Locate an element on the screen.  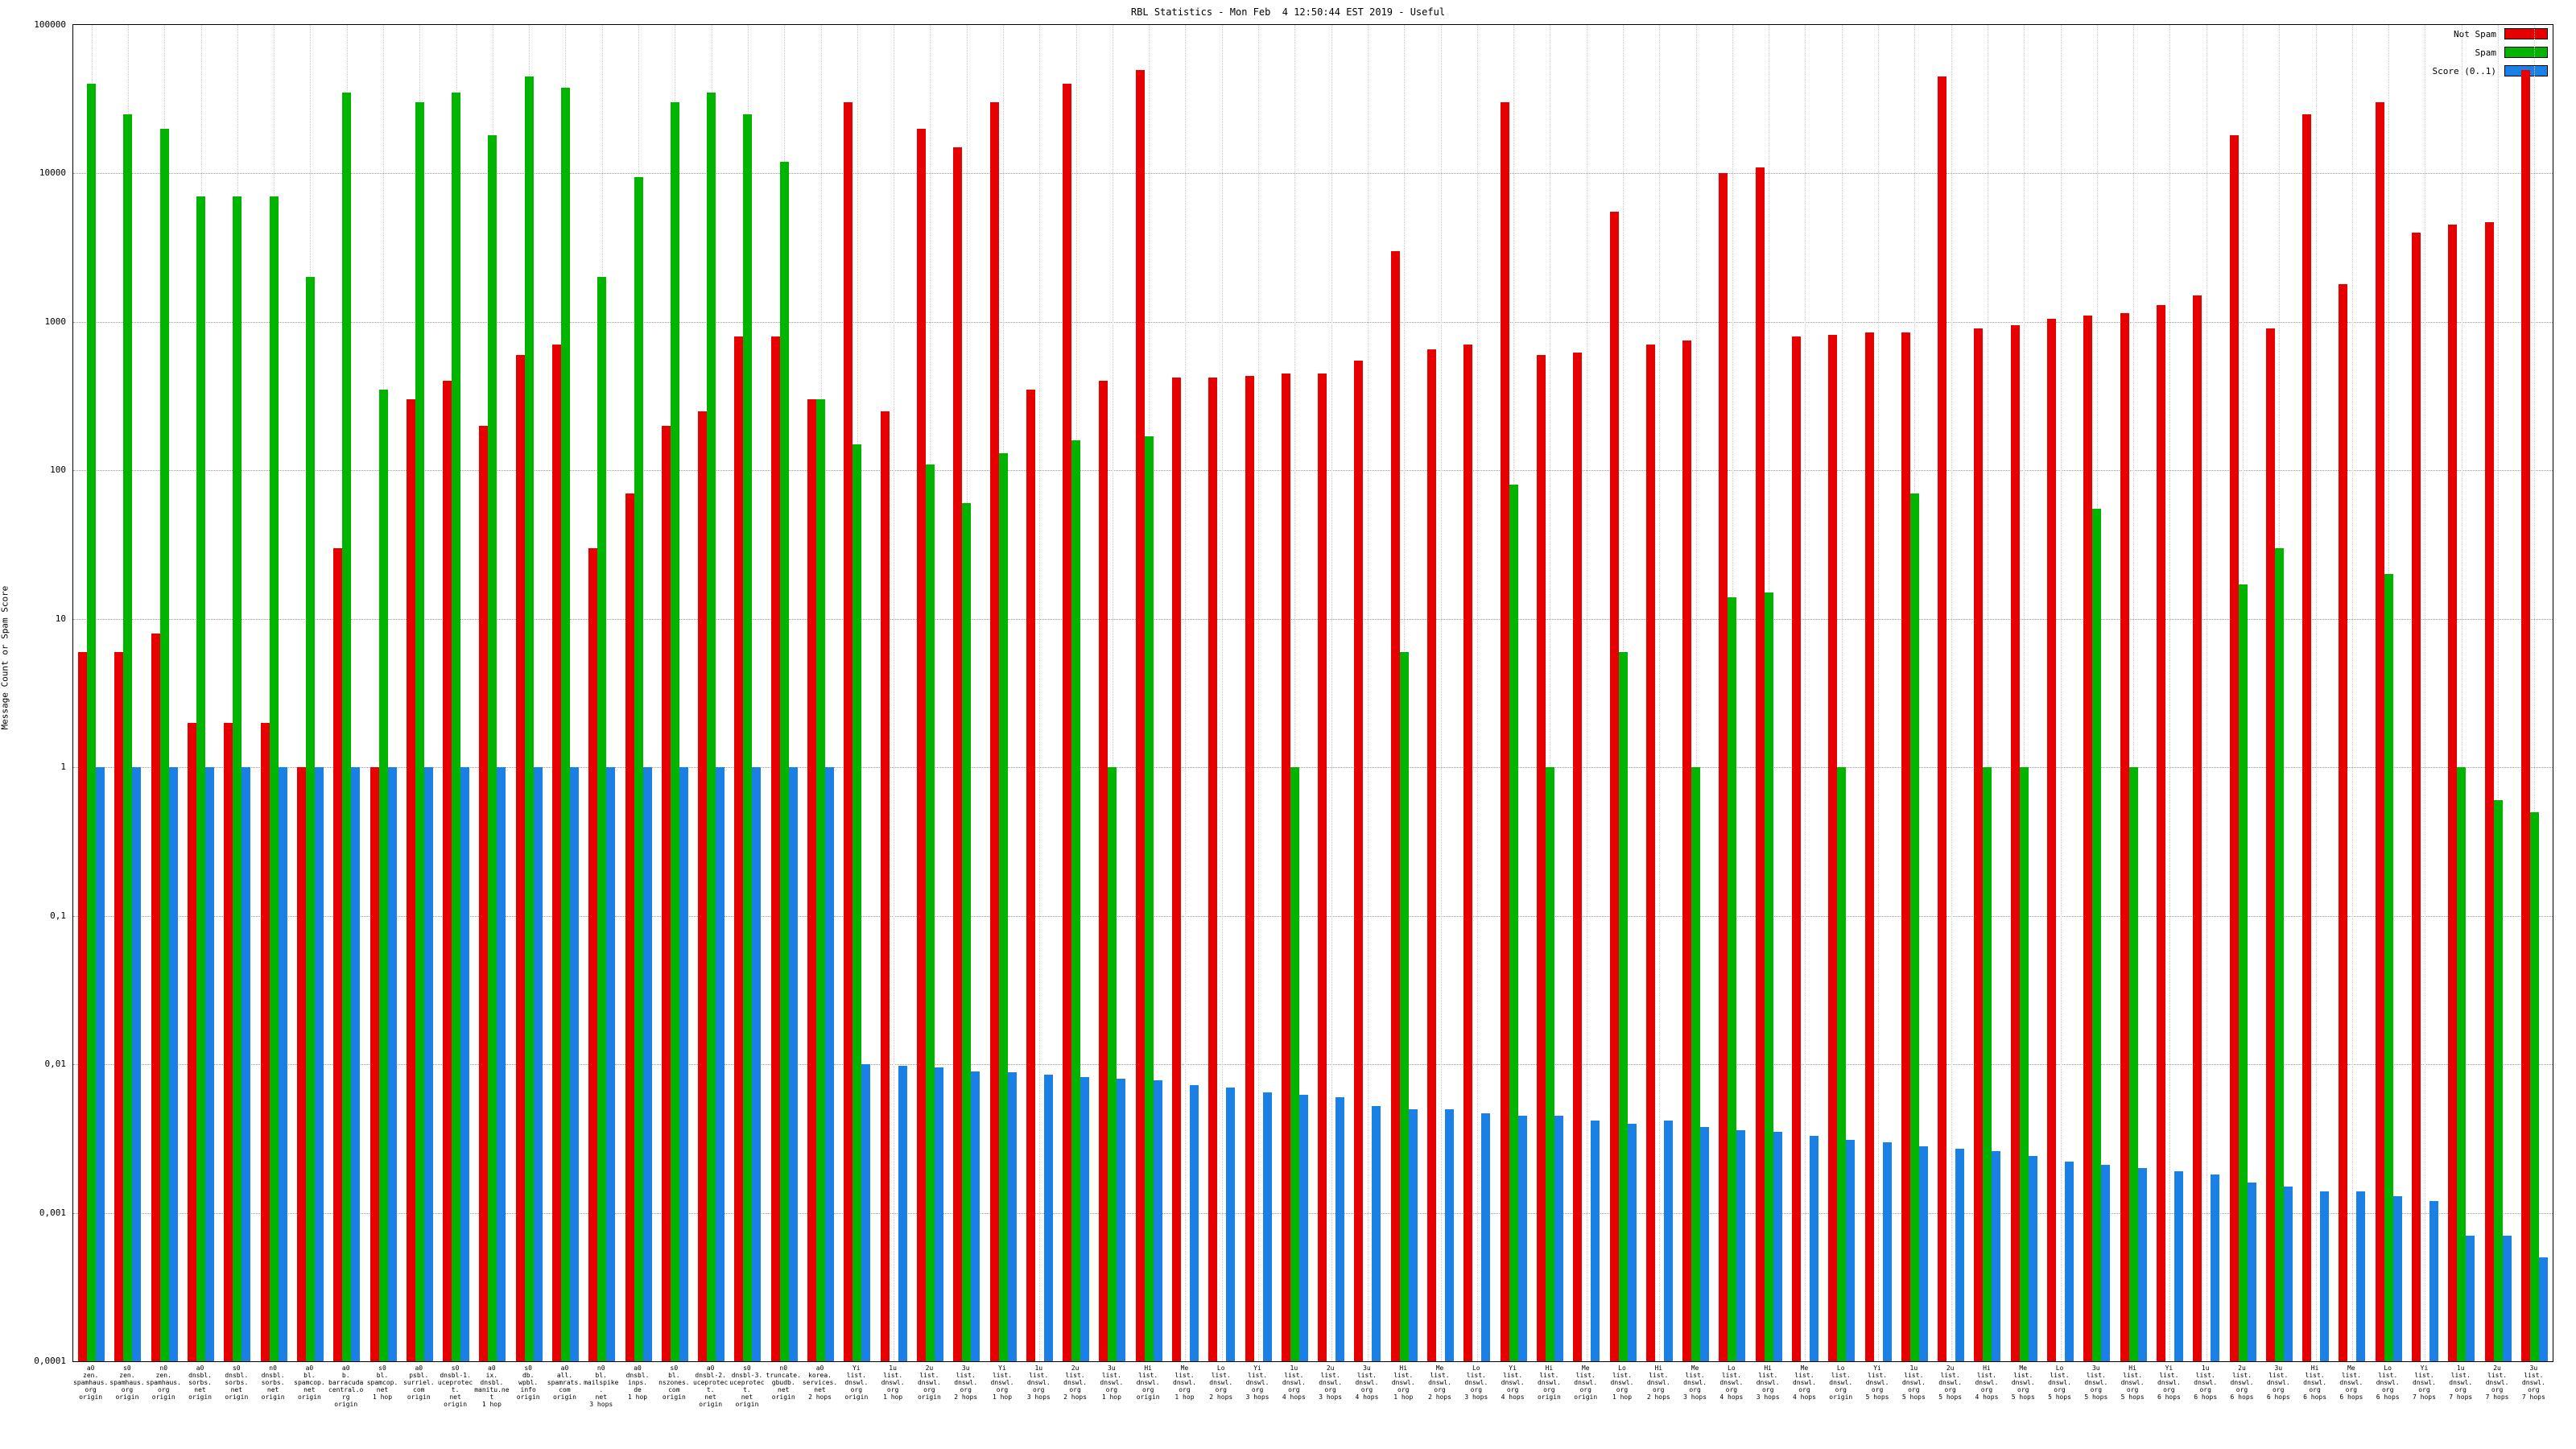
x-tick-label: n0 bl. mailspike. net 3 hops is located at coordinates (601, 1386).